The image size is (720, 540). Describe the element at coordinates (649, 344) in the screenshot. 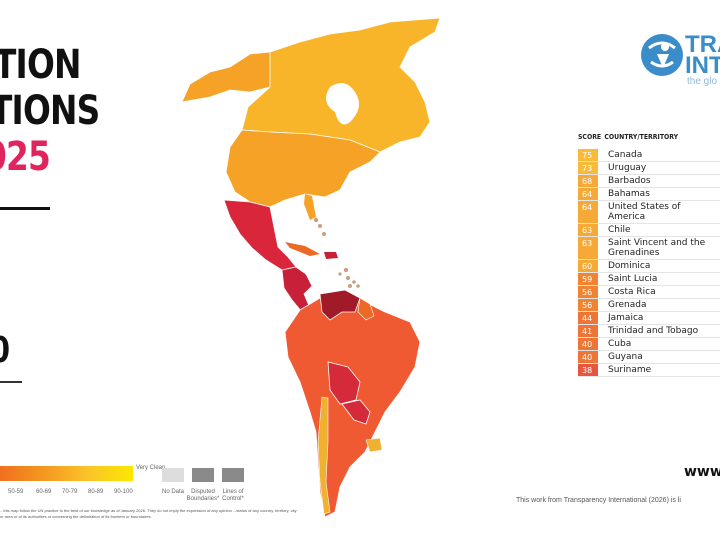

I see `table-row: 40 Cuba` at that location.